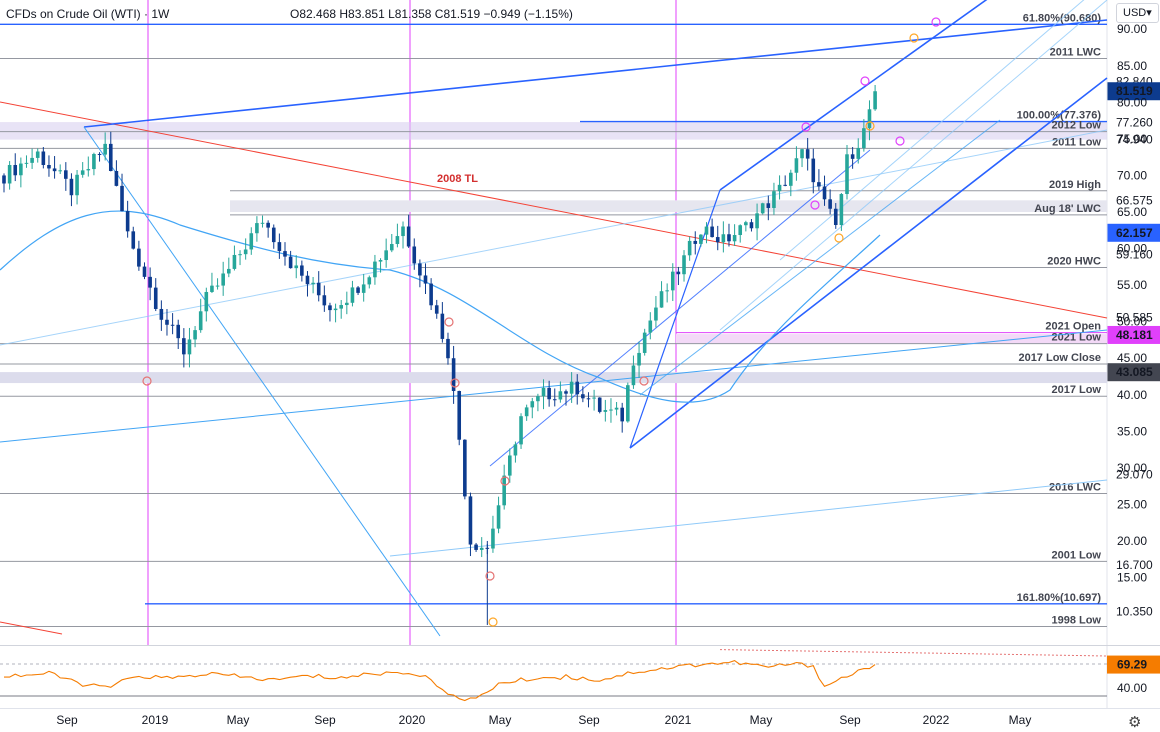  Describe the element at coordinates (440, 680) in the screenshot. I see `rsi-line` at that location.